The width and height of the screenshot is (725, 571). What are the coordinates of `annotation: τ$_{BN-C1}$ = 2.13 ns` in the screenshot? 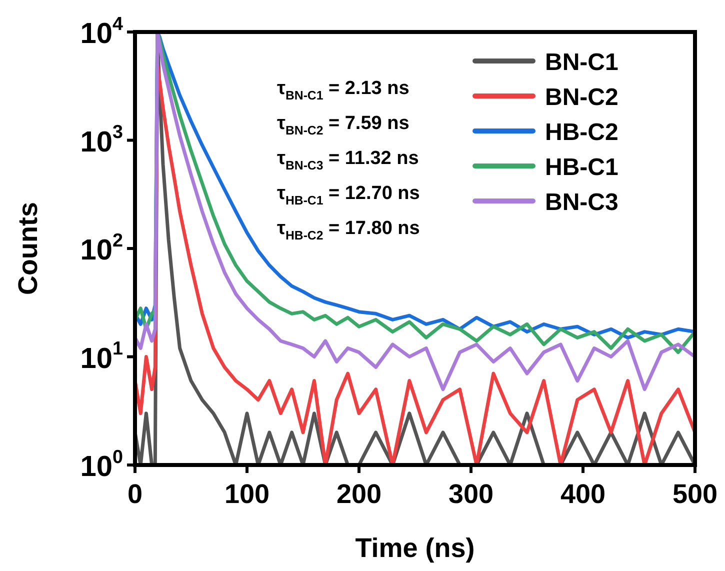 It's located at (343, 90).